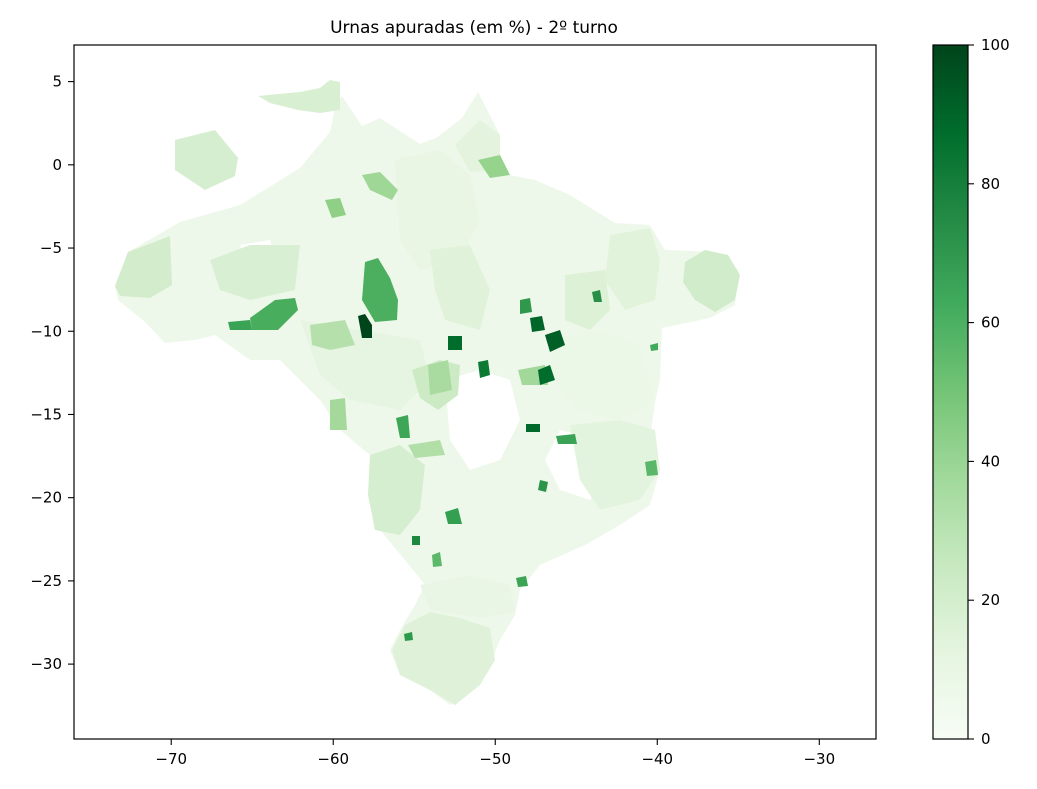  What do you see at coordinates (654, 347) in the screenshot?
I see `region-high-al` at bounding box center [654, 347].